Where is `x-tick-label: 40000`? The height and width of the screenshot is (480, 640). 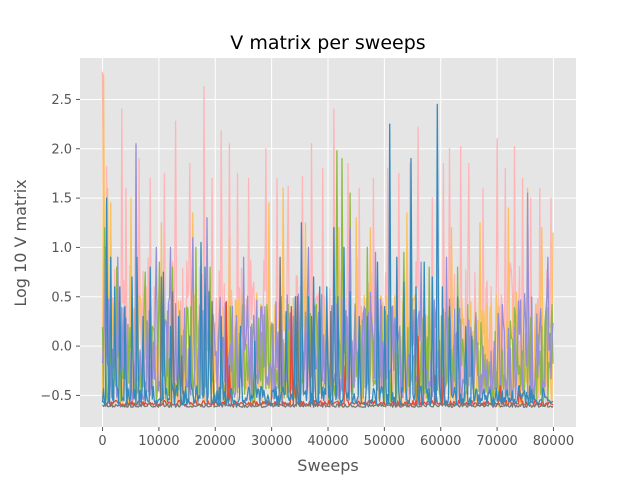 x-tick-label: 40000 is located at coordinates (327, 441).